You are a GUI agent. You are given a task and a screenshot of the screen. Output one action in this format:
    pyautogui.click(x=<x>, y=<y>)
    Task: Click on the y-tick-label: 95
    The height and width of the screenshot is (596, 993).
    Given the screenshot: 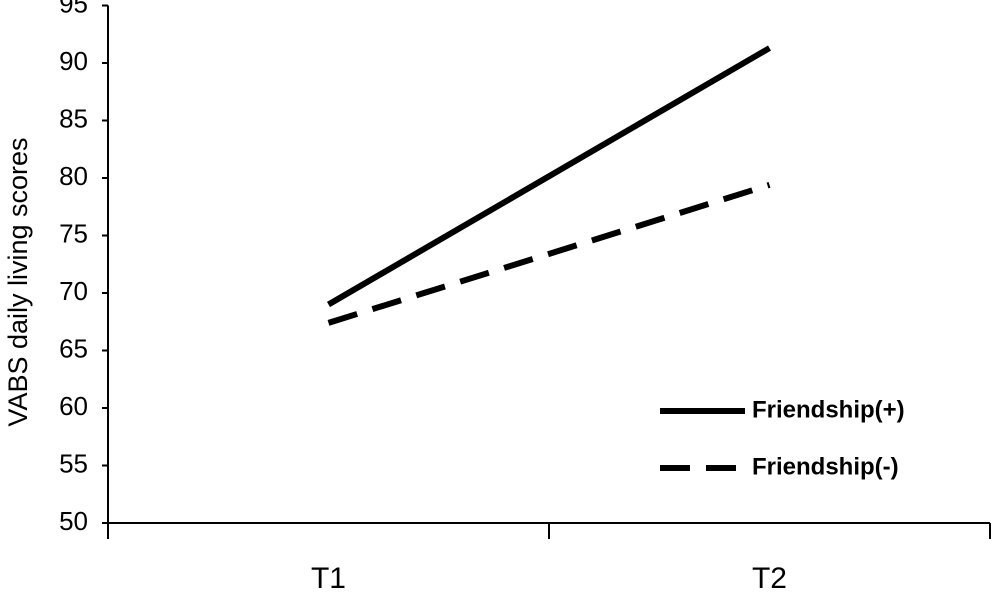 What is the action you would take?
    pyautogui.click(x=73, y=9)
    